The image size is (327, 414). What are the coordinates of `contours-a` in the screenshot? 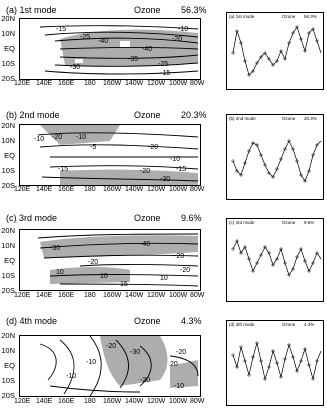 It's located at (119, 50).